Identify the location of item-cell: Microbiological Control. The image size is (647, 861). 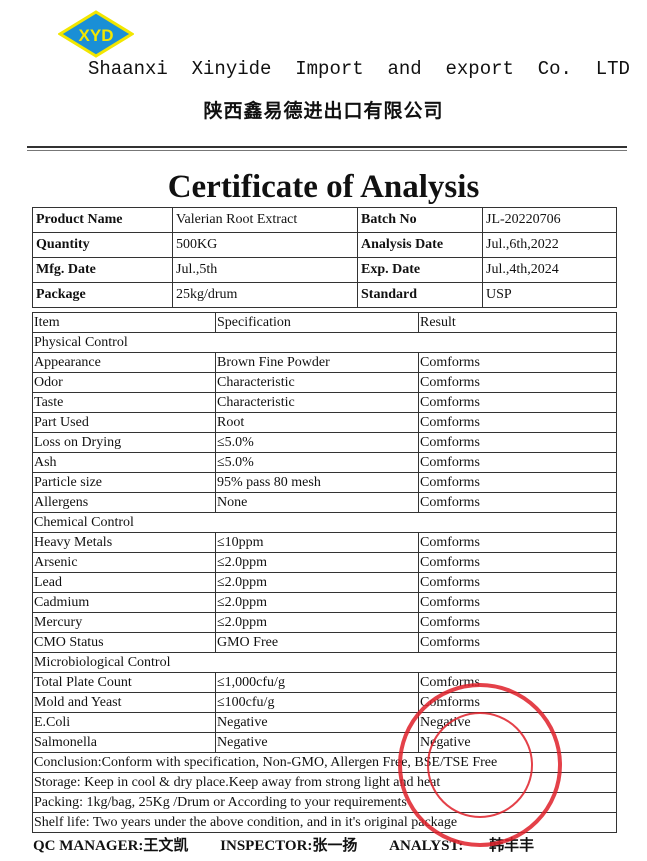
(324, 662).